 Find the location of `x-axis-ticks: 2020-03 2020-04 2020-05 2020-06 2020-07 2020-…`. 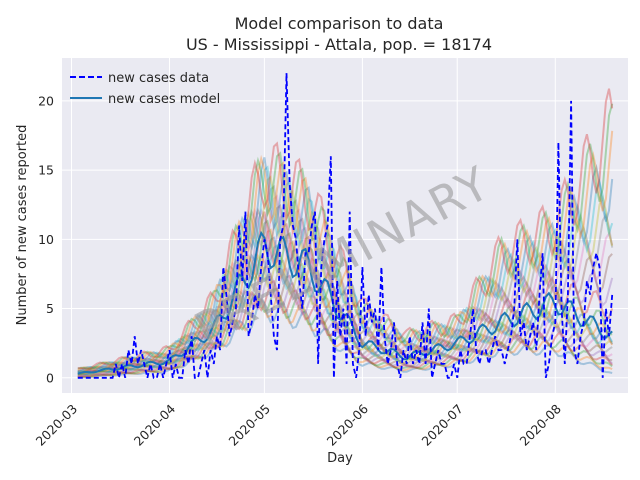

x-axis-ticks: 2020-03 2020-04 2020-05 2020-06 2020-07 2020-… is located at coordinates (298, 425).